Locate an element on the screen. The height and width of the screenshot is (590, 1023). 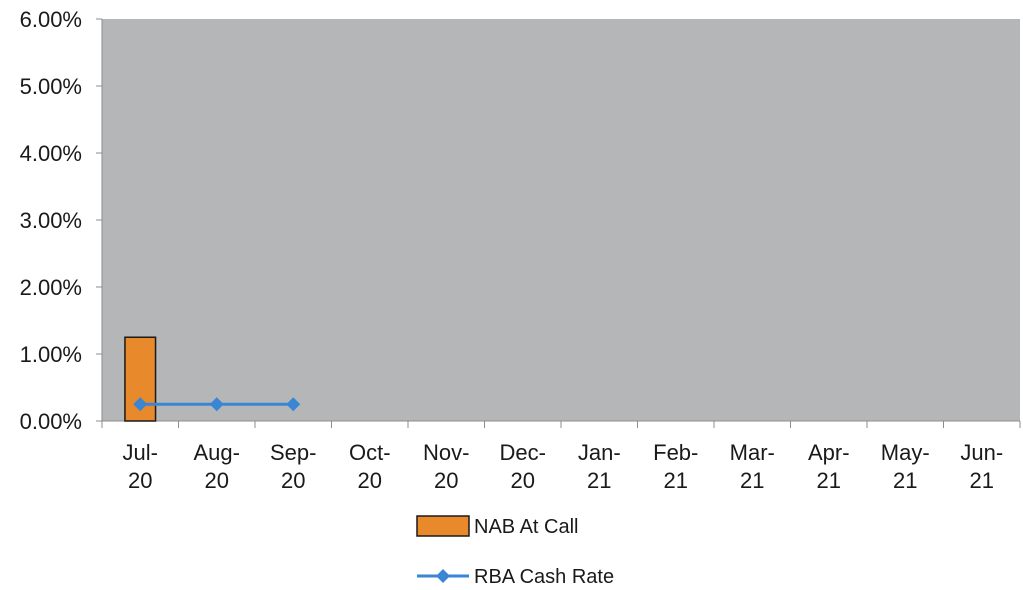
legend-marker is located at coordinates (443, 576).